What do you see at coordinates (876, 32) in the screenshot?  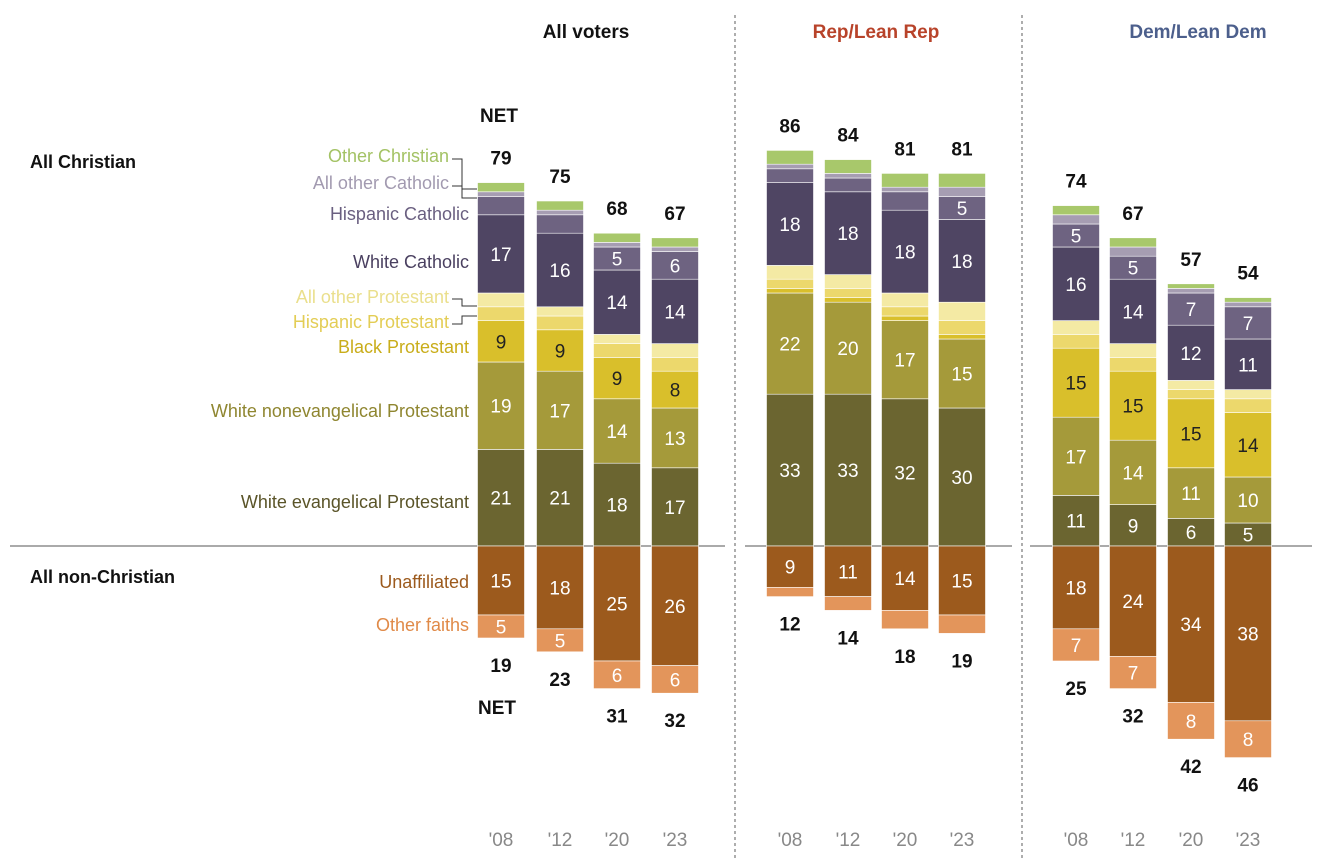 I see `panel-title: Rep/Lean Rep` at bounding box center [876, 32].